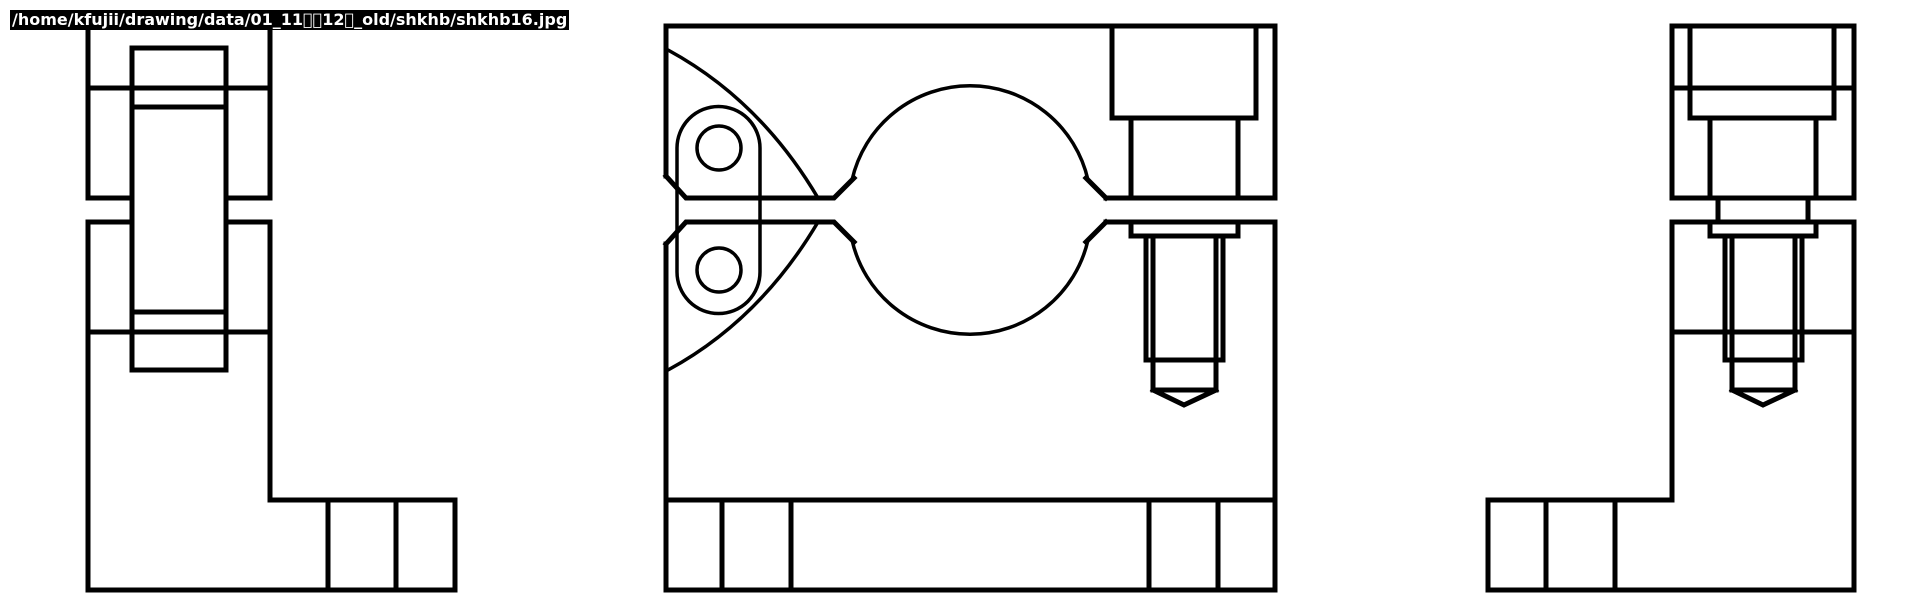 This screenshot has height=612, width=1920. What do you see at coordinates (1763, 375) in the screenshot?
I see `right-screw-tip` at bounding box center [1763, 375].